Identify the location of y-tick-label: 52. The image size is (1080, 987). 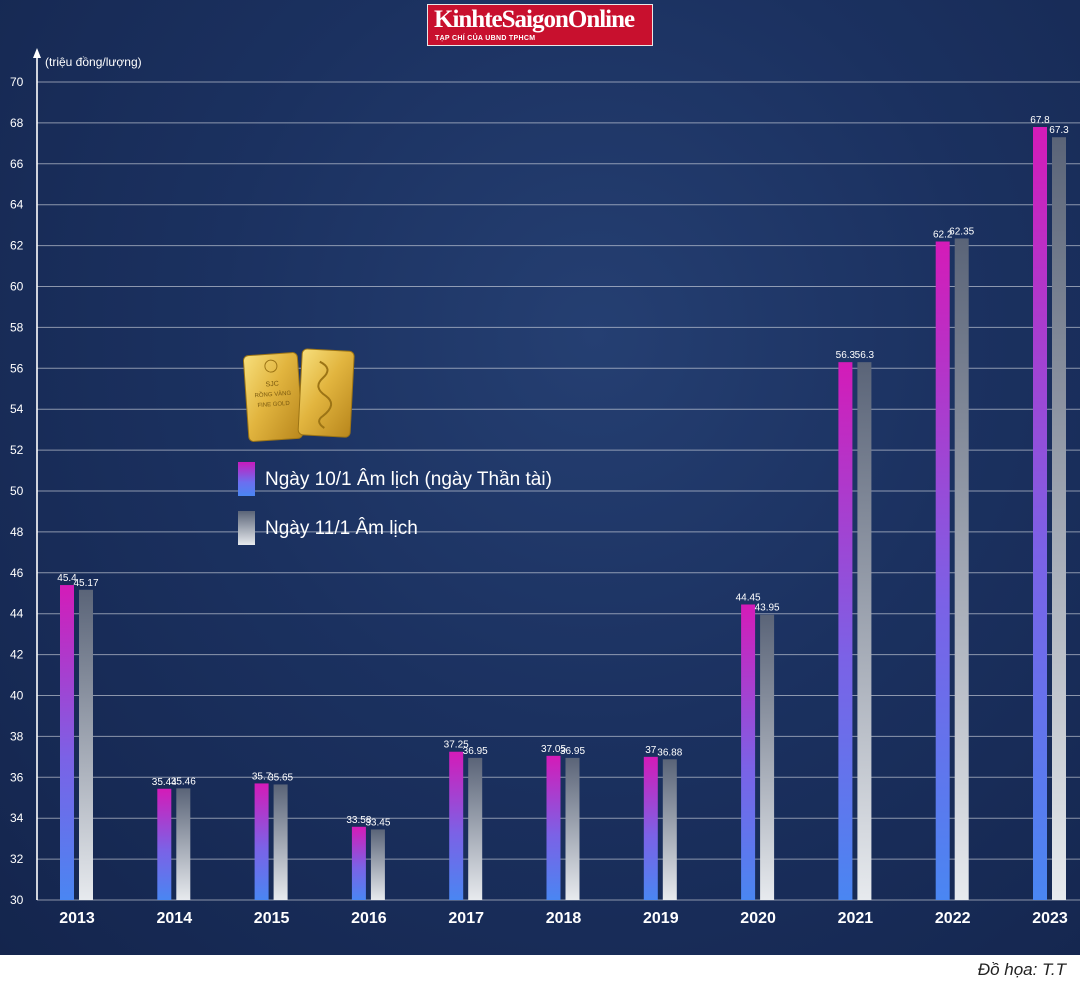
(17, 450).